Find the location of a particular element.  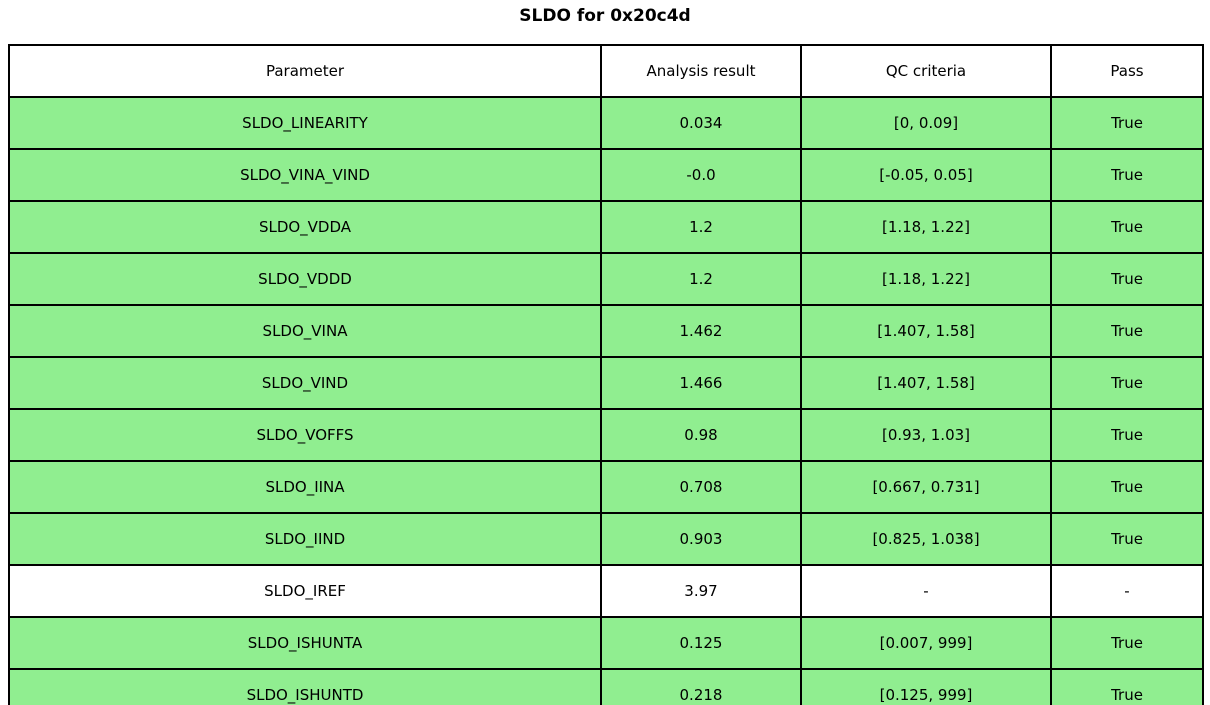

table-row: SLDO_VOFFS 0.98 [0.93, 1.03] True is located at coordinates (606, 435).